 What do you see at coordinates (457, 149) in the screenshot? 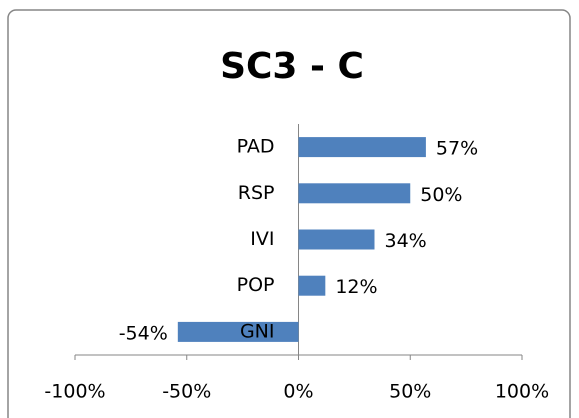
I see `value-label: 57%` at bounding box center [457, 149].